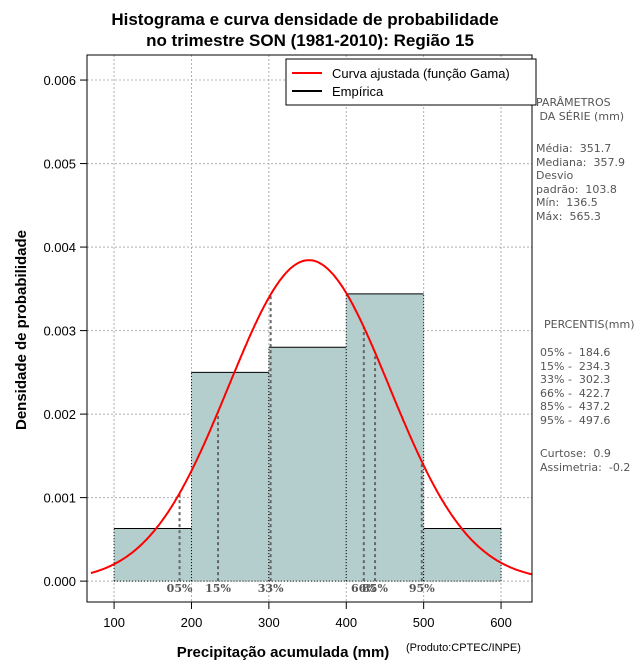 This screenshot has height=660, width=640. I want to click on legend: Curva ajustada (função Gama) Empírica, so click(411, 82).